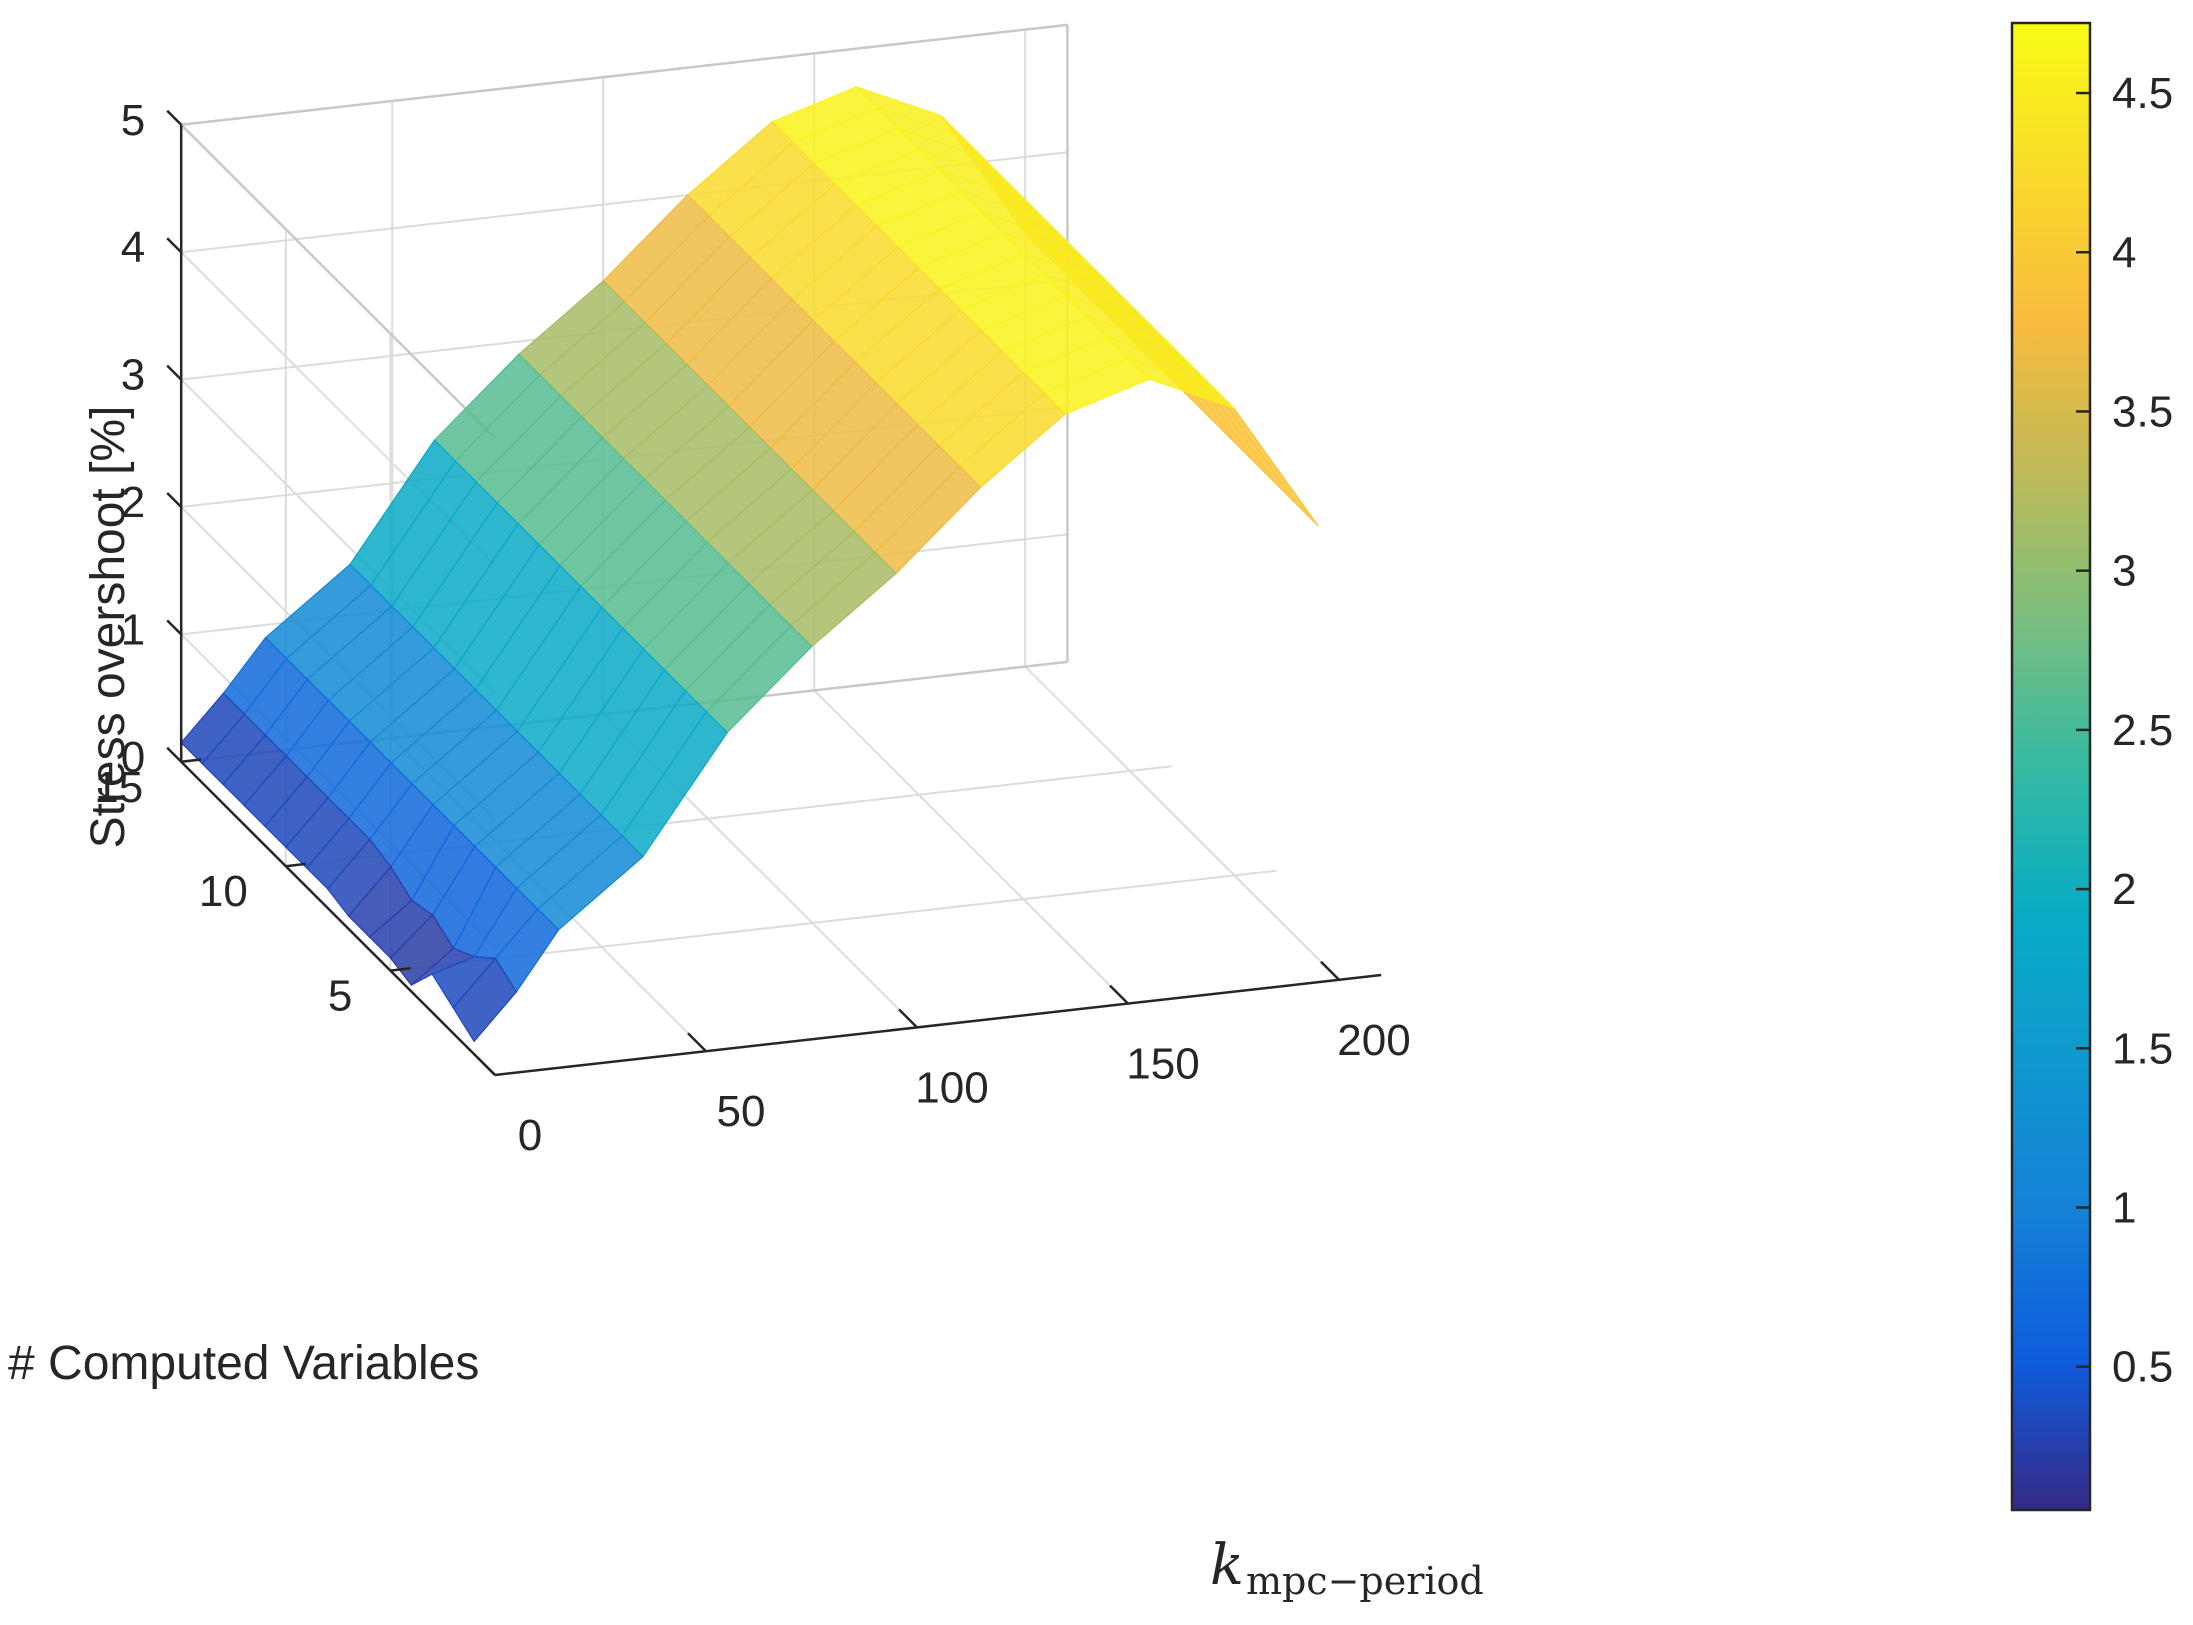 Image resolution: width=2193 pixels, height=1625 pixels. What do you see at coordinates (340, 996) in the screenshot?
I see `y-tick-label: 5` at bounding box center [340, 996].